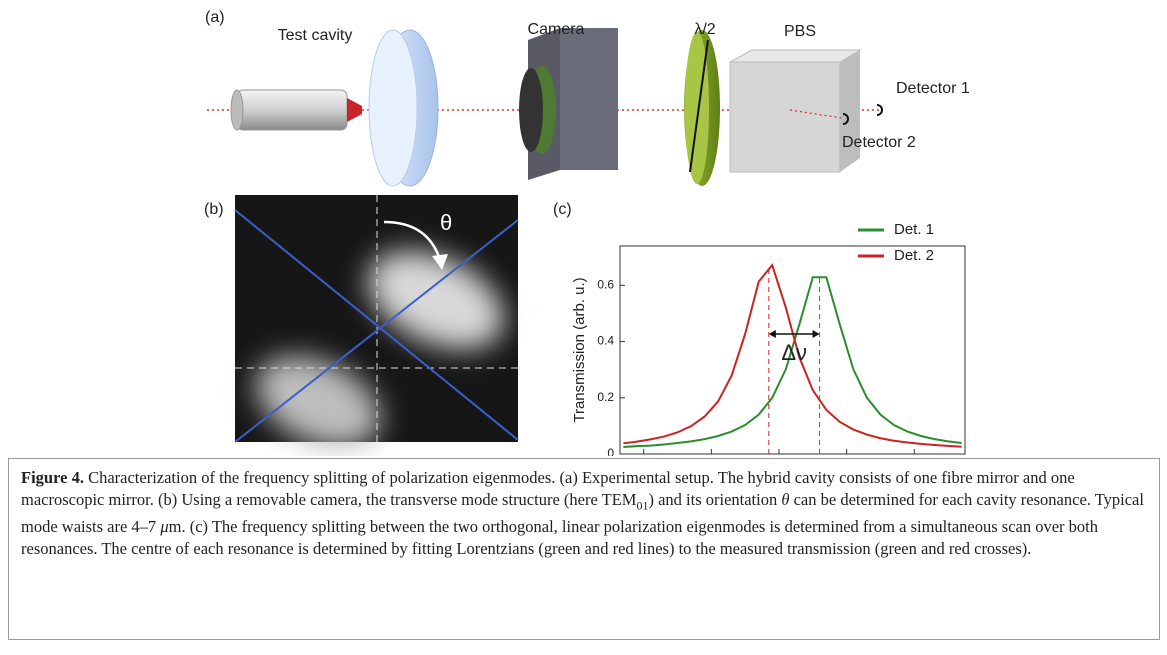 This screenshot has width=1167, height=655. Describe the element at coordinates (393, 108) in the screenshot. I see `mirror-face` at that location.